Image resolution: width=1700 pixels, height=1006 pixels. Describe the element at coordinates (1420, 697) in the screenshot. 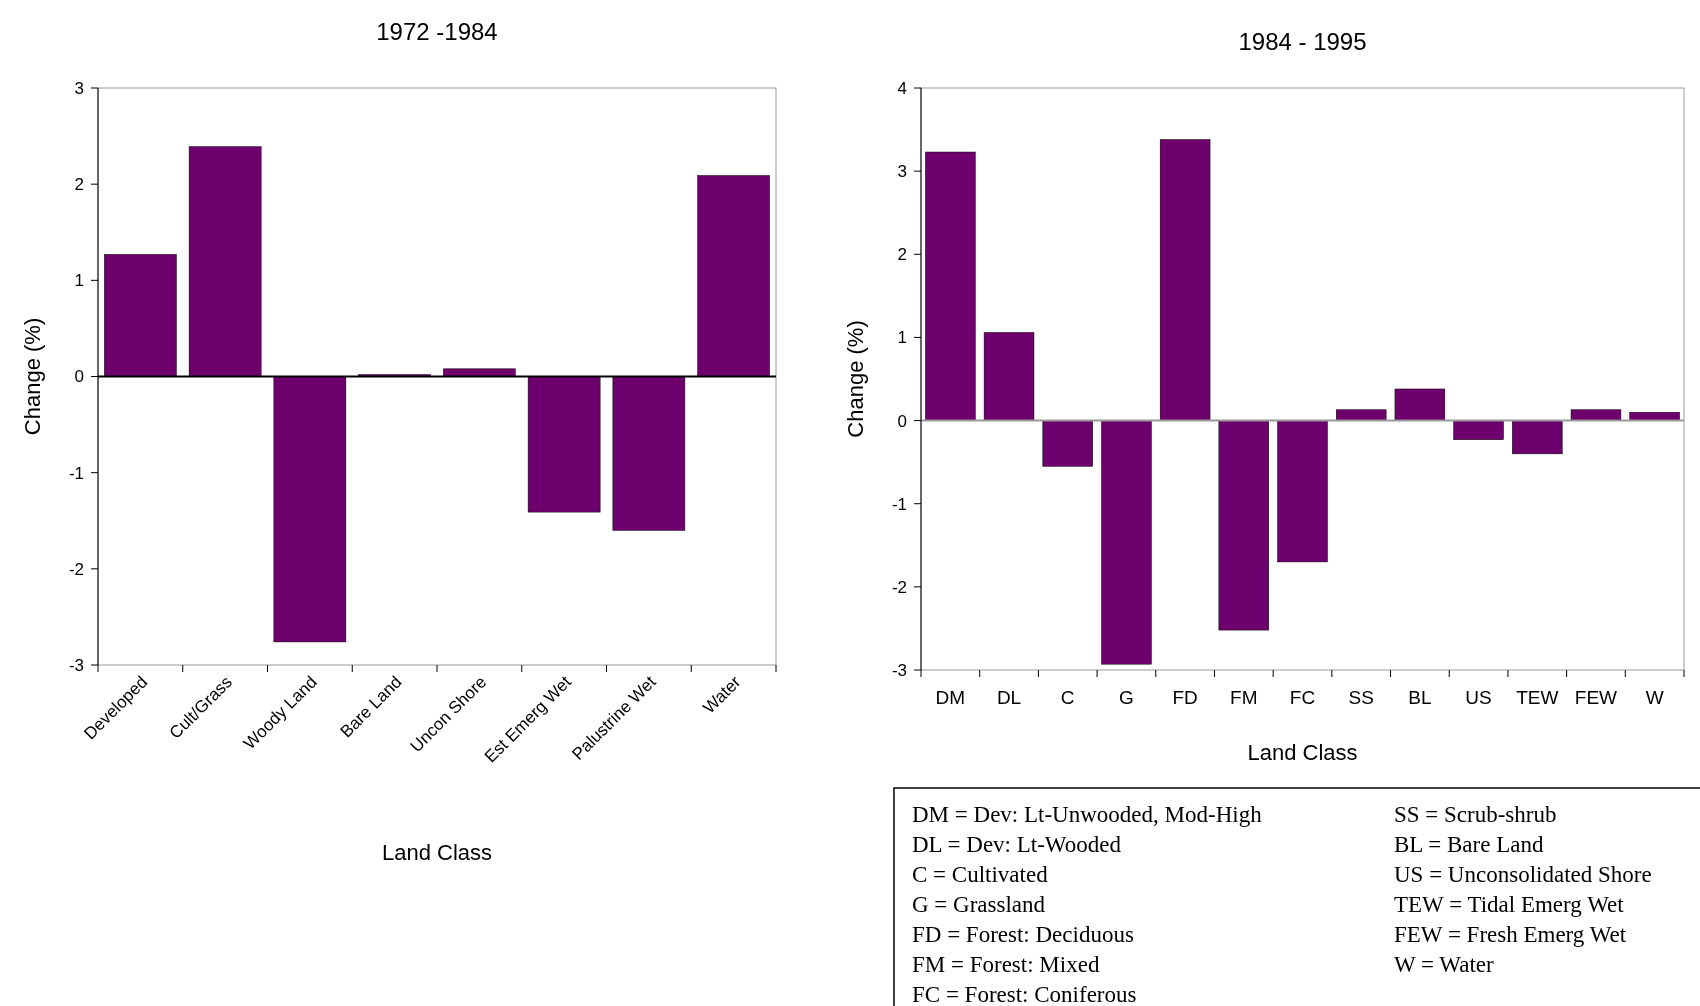

I see `x-tick-label: BL` at that location.